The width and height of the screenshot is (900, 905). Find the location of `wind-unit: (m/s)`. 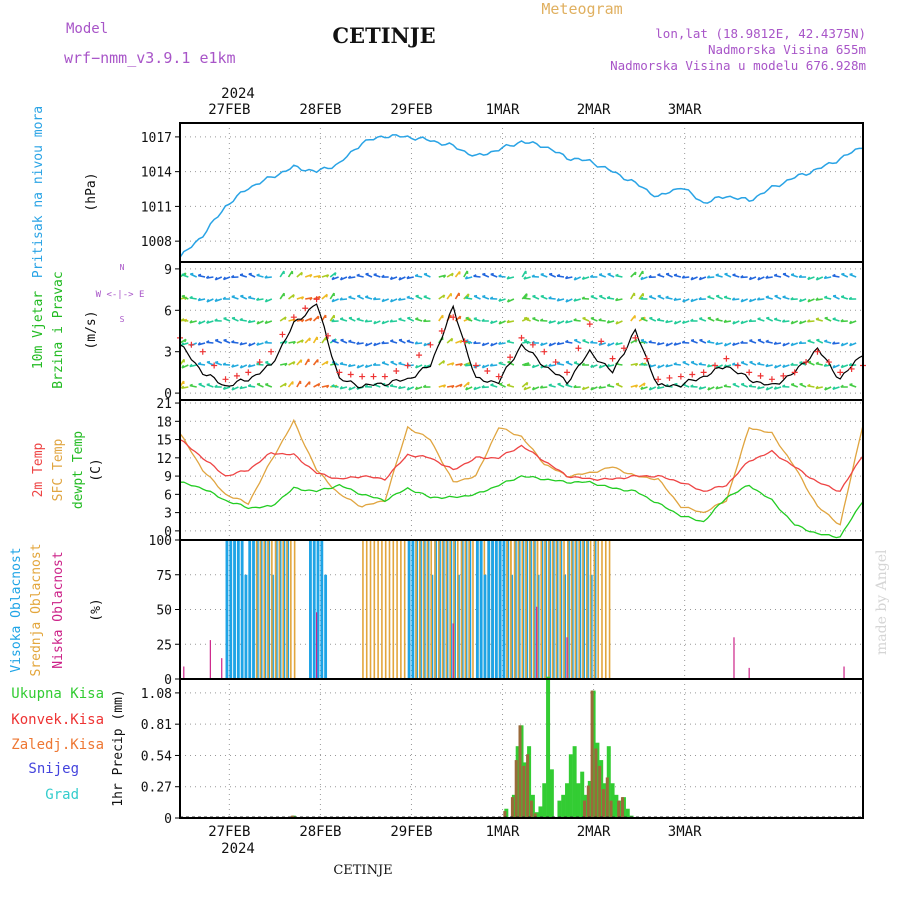

wind-unit: (m/s) is located at coordinates (91, 329).